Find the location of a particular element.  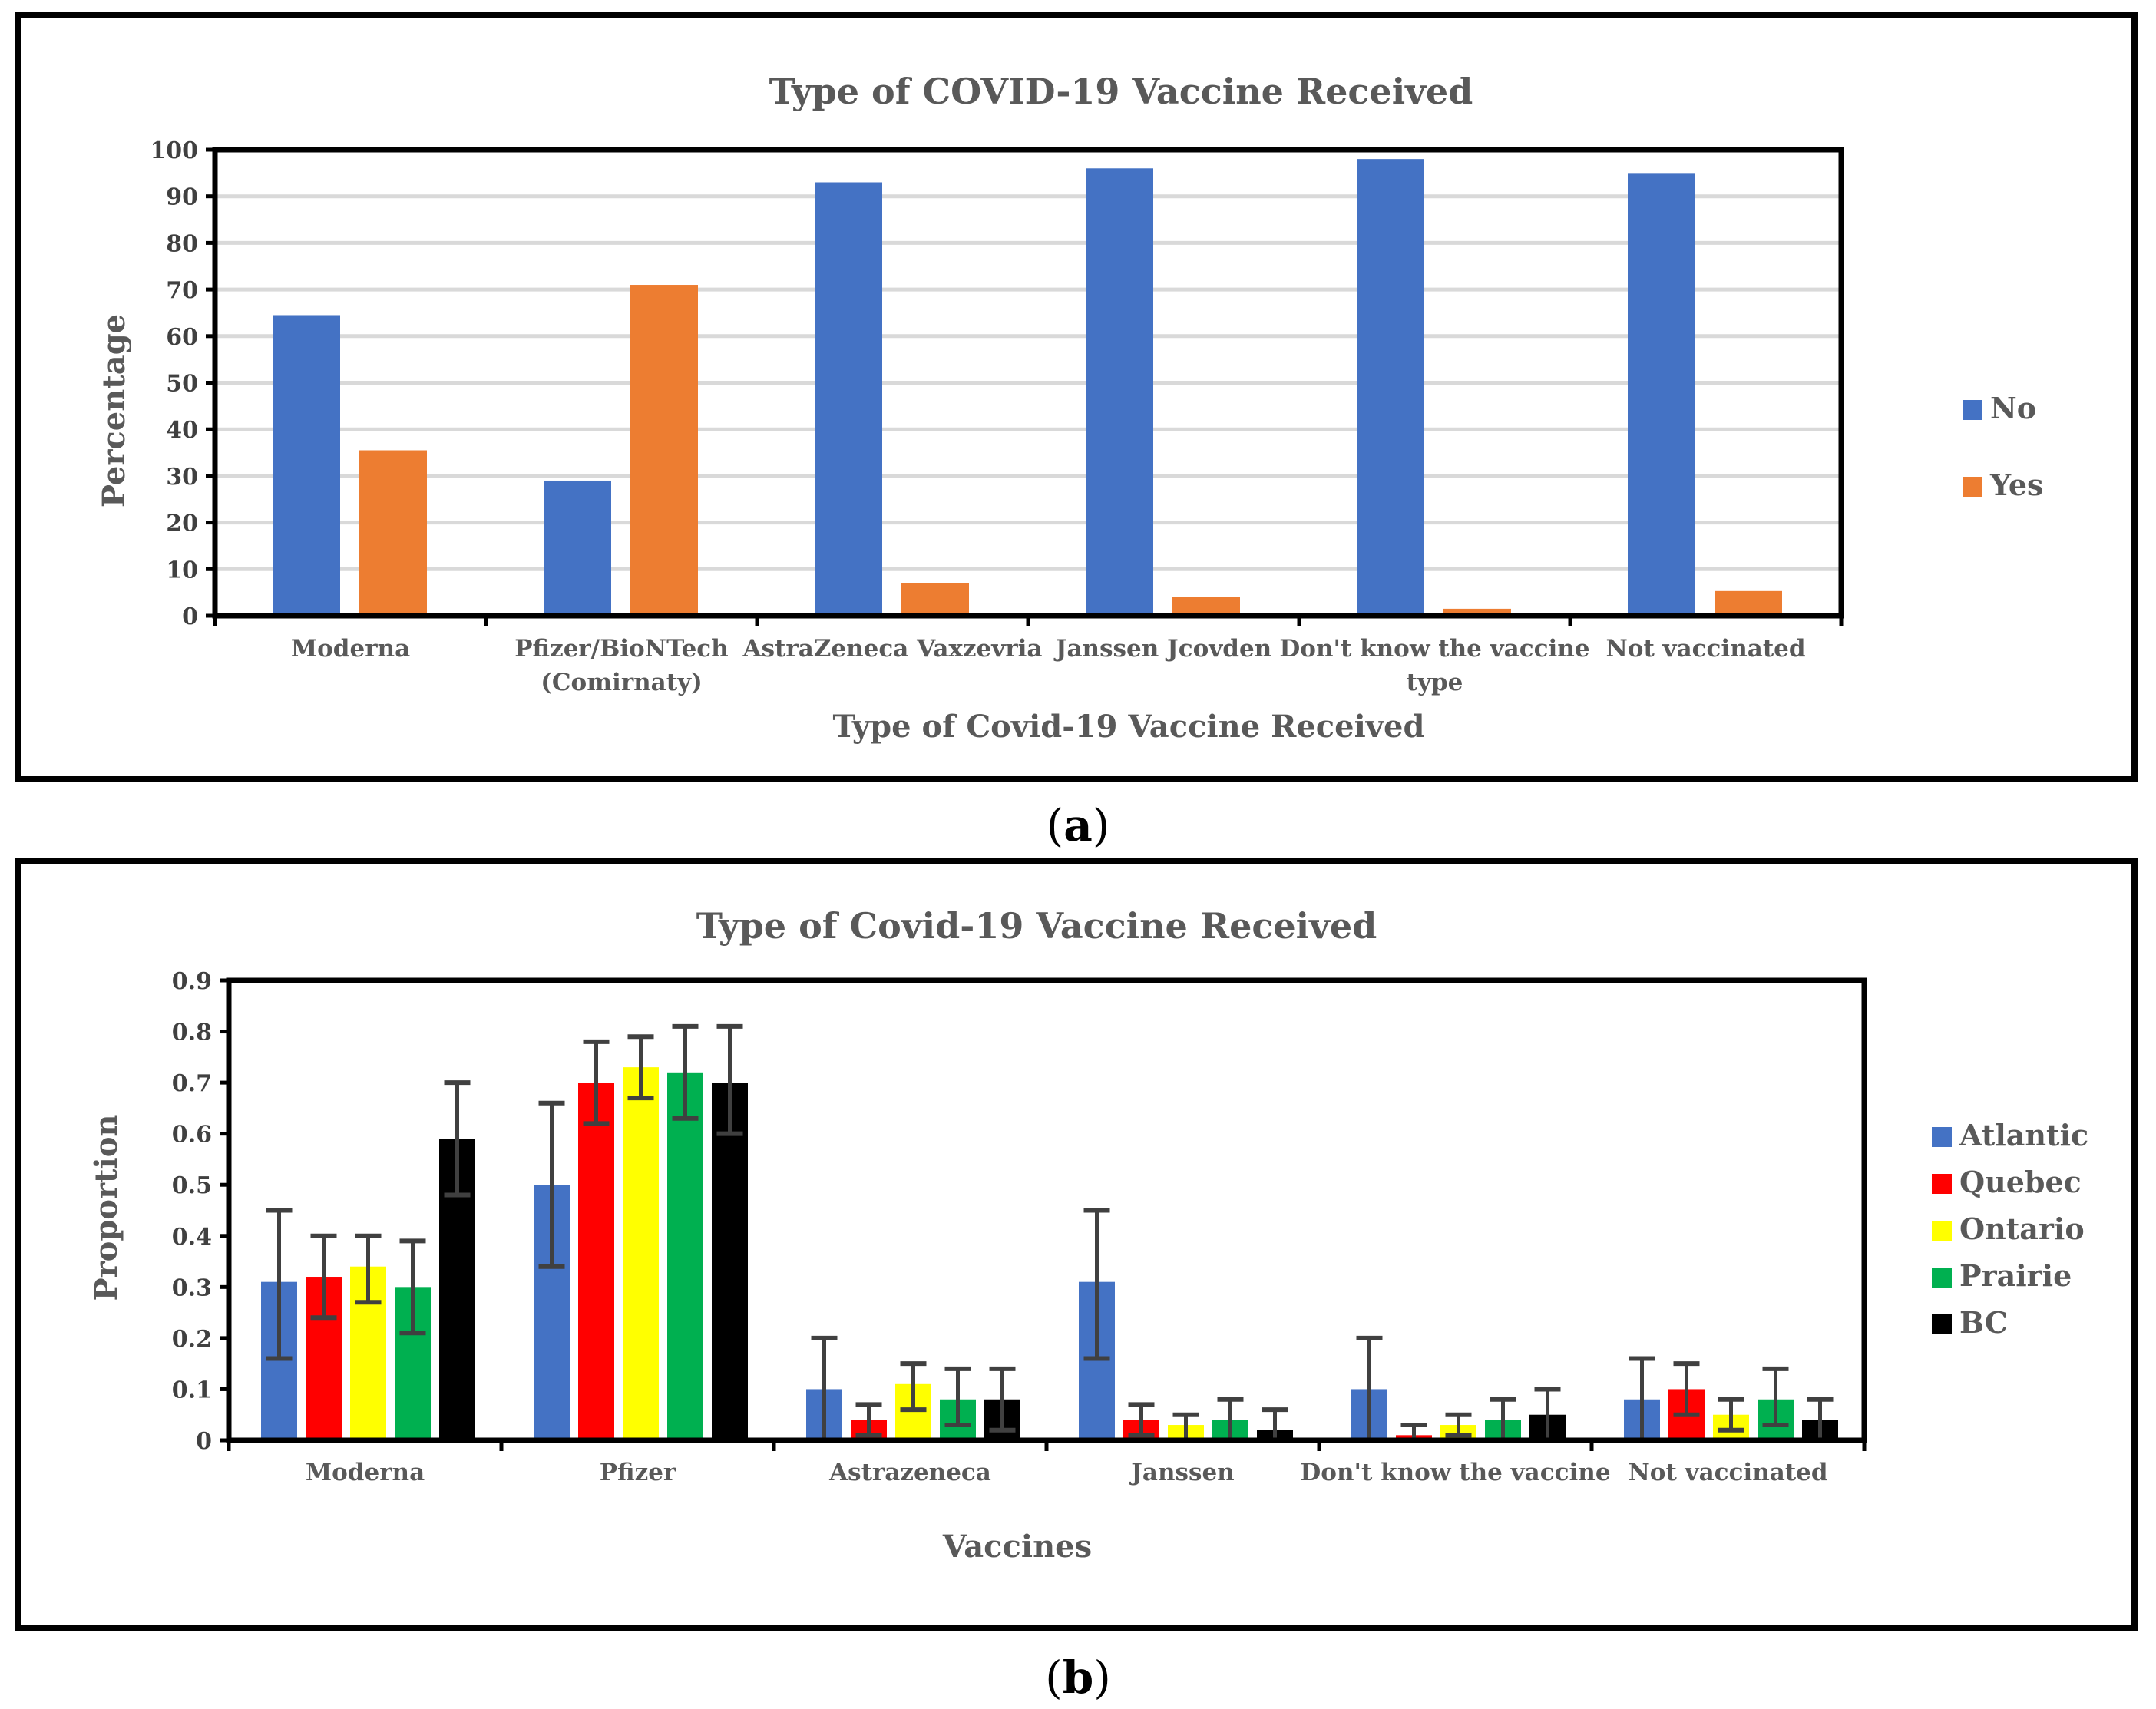

panel-a-caption: (a) is located at coordinates (1078, 825).